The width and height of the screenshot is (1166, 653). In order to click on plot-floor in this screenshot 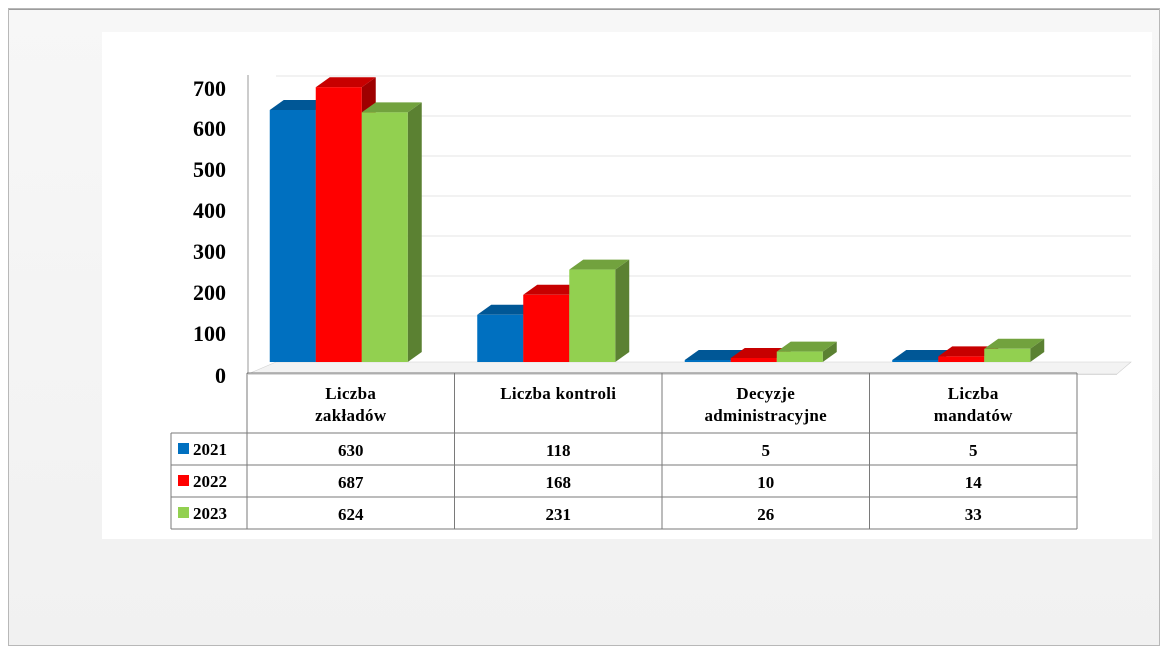, I will do `click(689, 368)`.